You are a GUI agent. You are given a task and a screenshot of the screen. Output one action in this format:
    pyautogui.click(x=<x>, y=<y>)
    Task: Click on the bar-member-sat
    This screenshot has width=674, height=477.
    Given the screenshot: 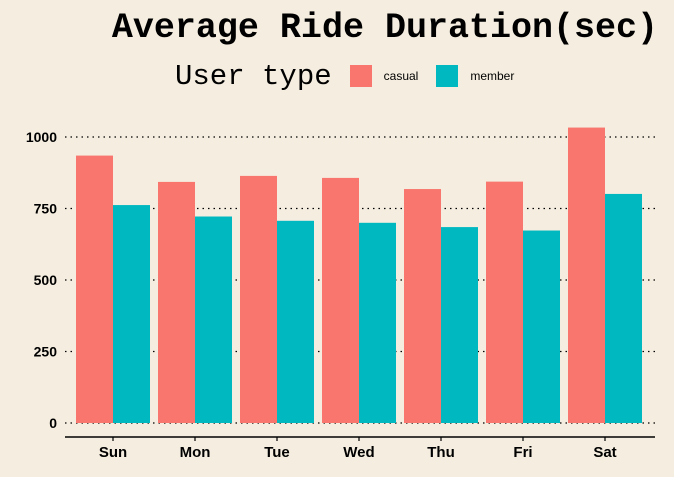 What is the action you would take?
    pyautogui.click(x=623, y=308)
    